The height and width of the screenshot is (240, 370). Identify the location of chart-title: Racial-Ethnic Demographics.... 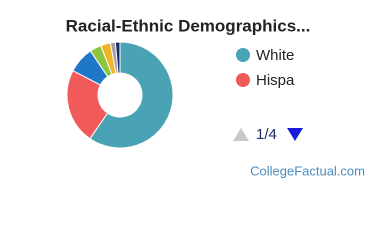
(188, 25).